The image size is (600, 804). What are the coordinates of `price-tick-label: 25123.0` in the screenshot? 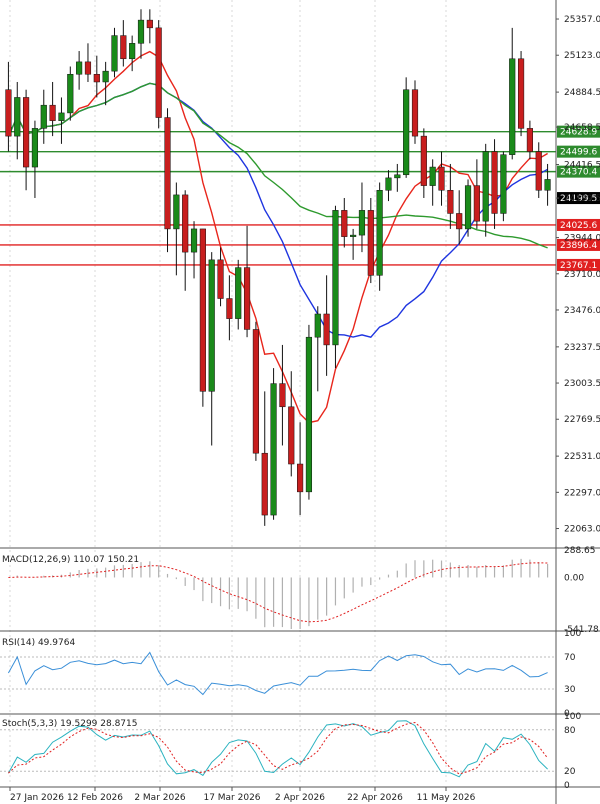 It's located at (582, 56).